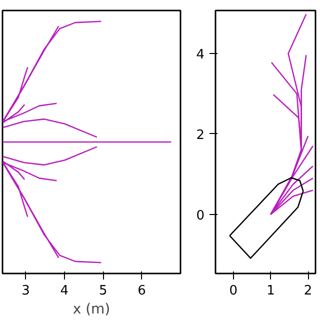 Image resolution: width=320 pixels, height=320 pixels. Describe the element at coordinates (200, 216) in the screenshot. I see `y-tick-label: 0` at that location.